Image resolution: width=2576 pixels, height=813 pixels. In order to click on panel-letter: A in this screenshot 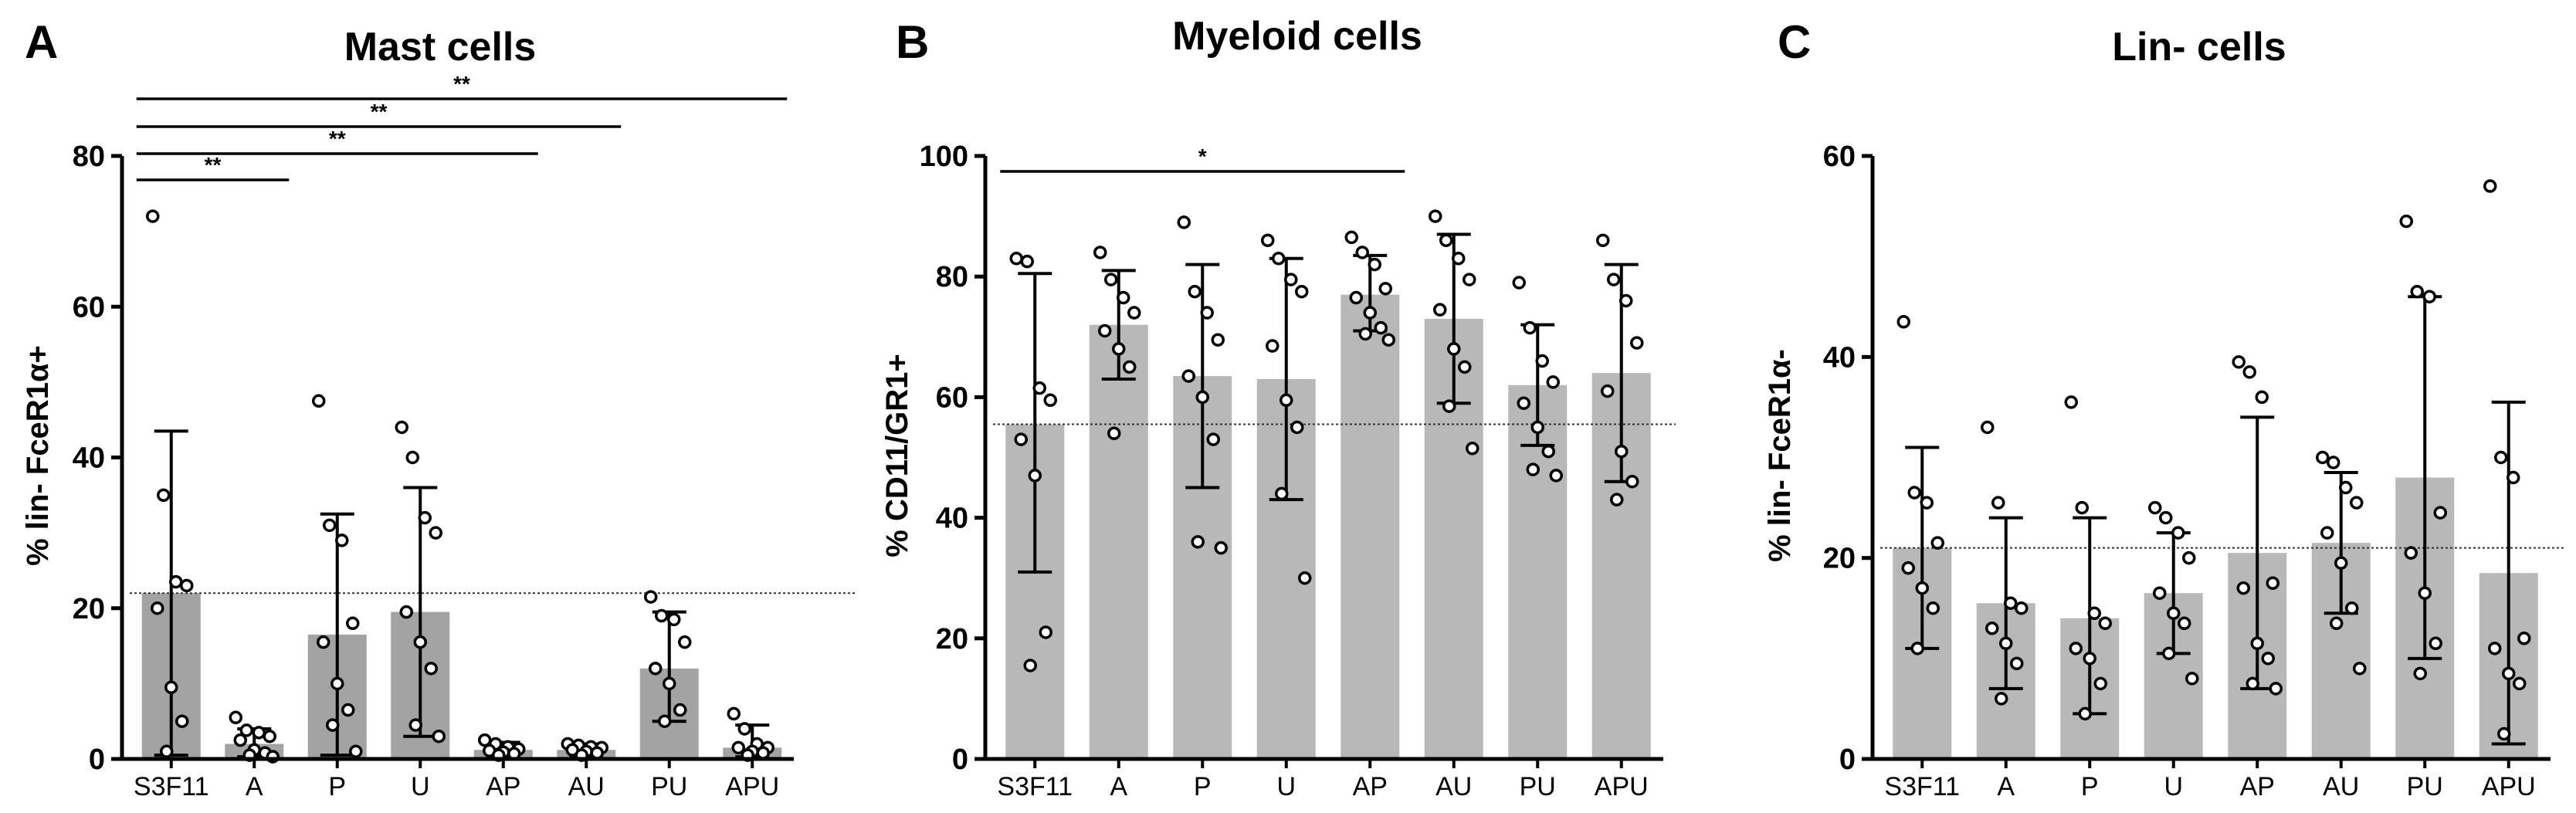, I will do `click(41, 42)`.